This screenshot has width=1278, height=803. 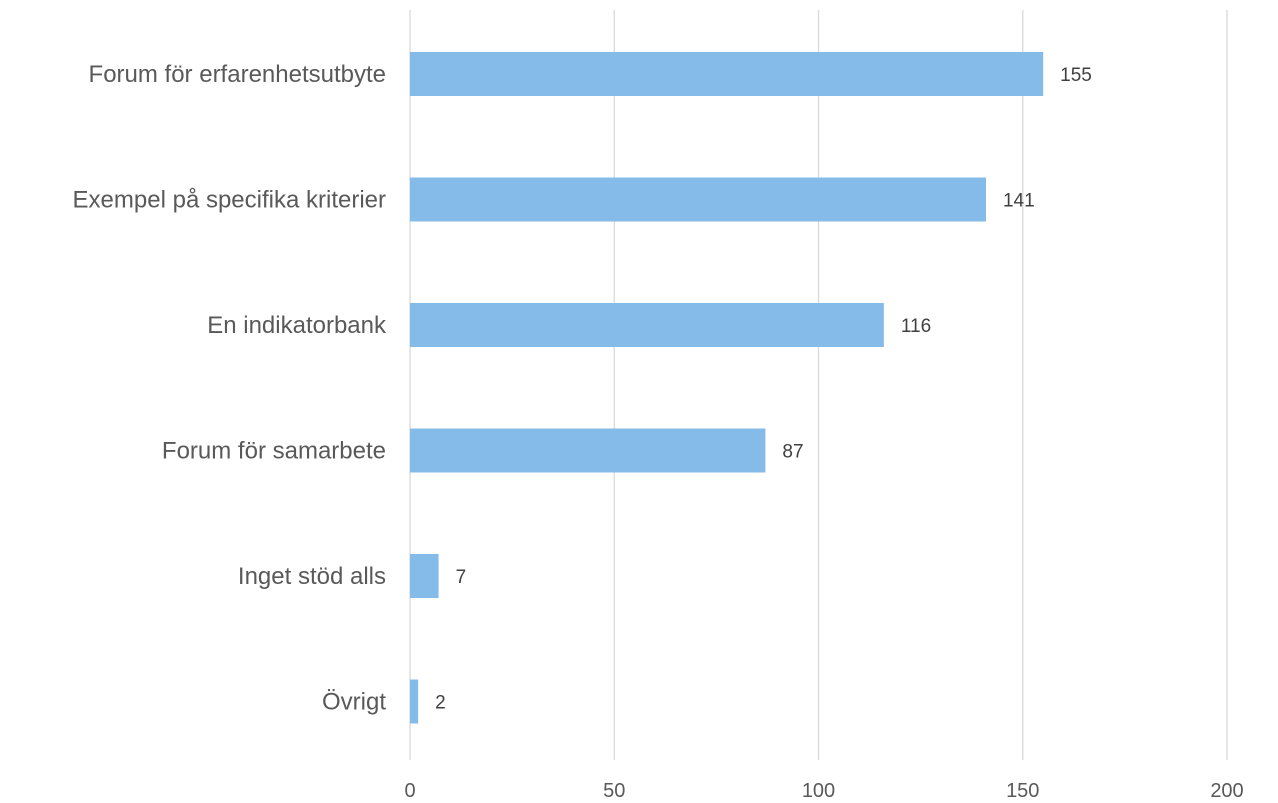 What do you see at coordinates (818, 791) in the screenshot?
I see `x-tick-label: 100` at bounding box center [818, 791].